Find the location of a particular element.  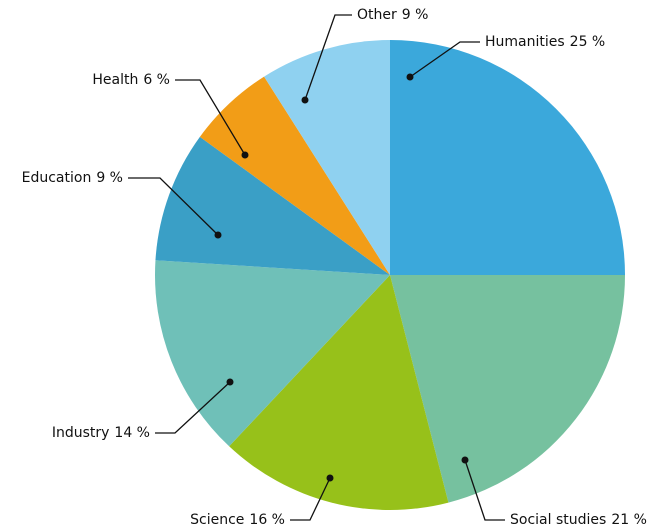

slice-value: 16 % is located at coordinates (267, 520).